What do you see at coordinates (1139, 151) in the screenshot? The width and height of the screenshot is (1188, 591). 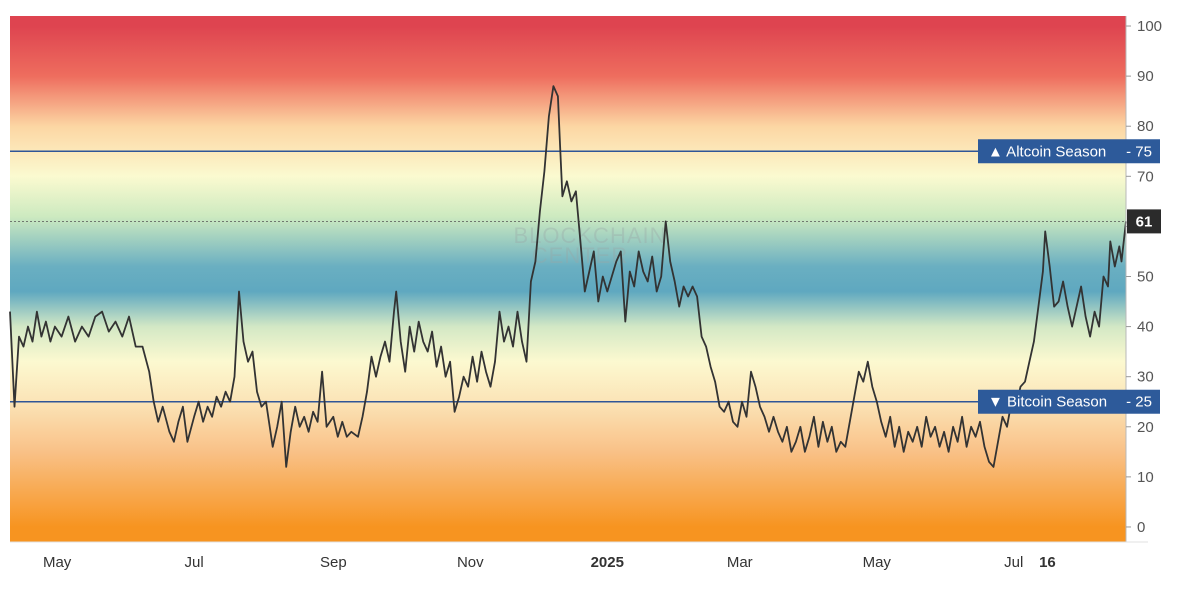 I see `reference-flag-value: - 75` at bounding box center [1139, 151].